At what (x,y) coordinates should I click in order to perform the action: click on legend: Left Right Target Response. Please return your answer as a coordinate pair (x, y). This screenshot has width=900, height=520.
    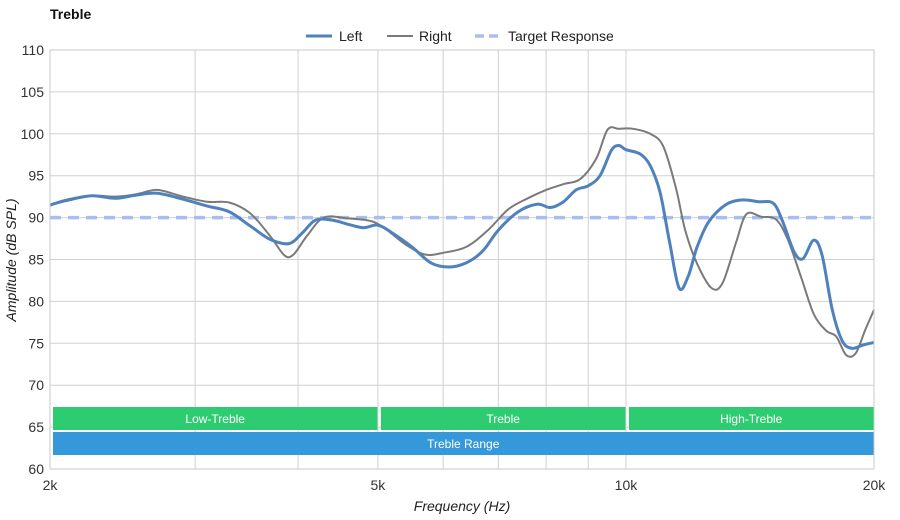
    Looking at the image, I should click on (460, 36).